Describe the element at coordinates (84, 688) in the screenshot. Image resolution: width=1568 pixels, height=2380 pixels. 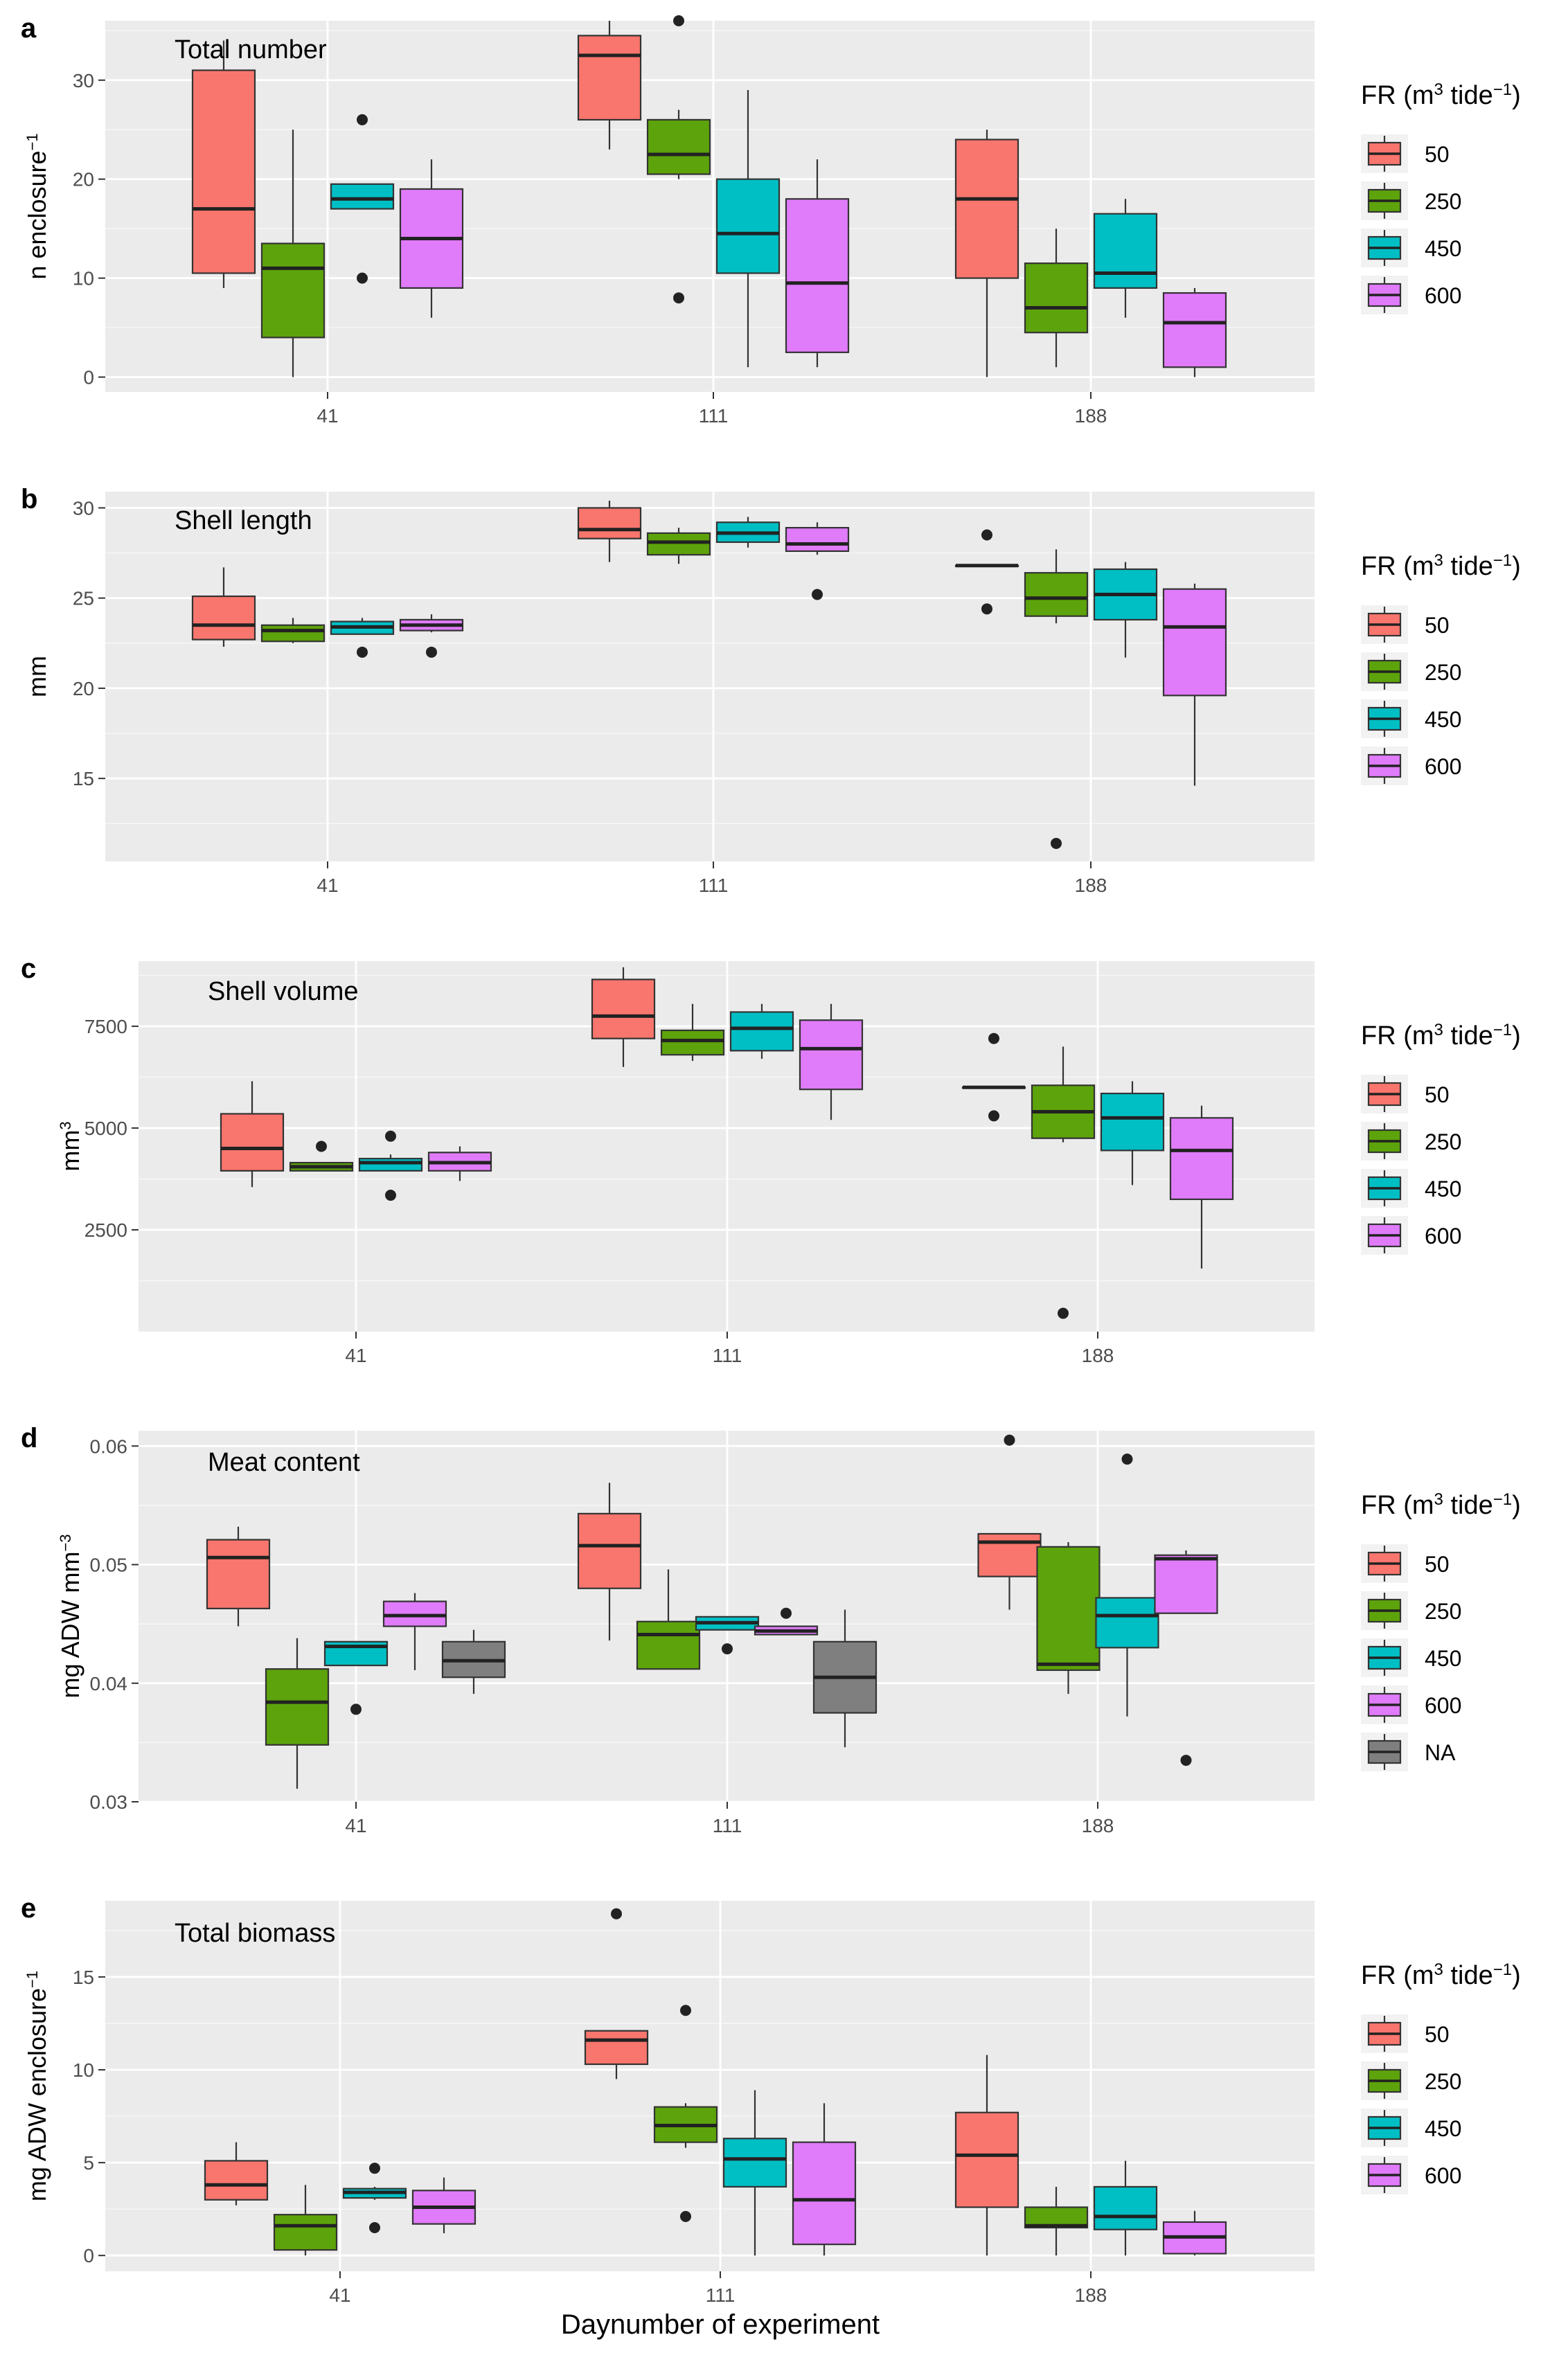
I see `y-tick-label: 20` at that location.